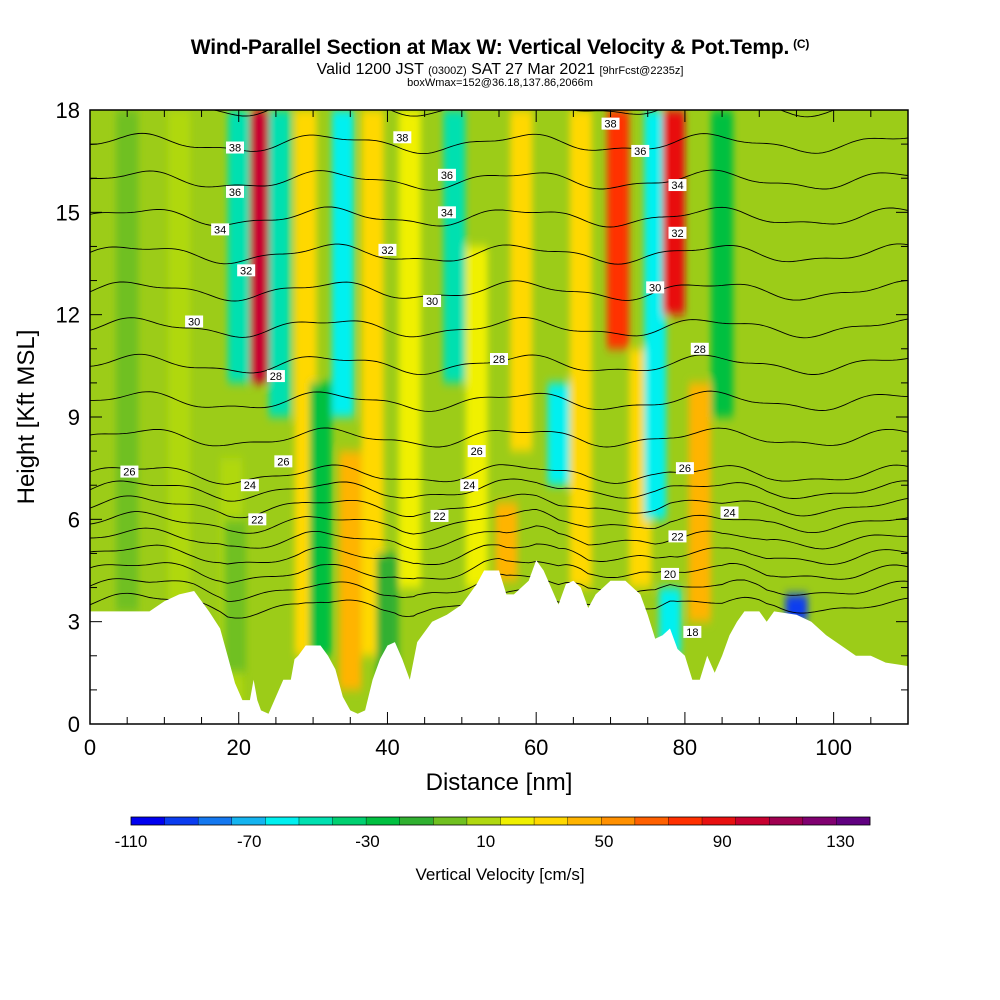  What do you see at coordinates (722, 841) in the screenshot?
I see `colorbar-tick-label: 90` at bounding box center [722, 841].